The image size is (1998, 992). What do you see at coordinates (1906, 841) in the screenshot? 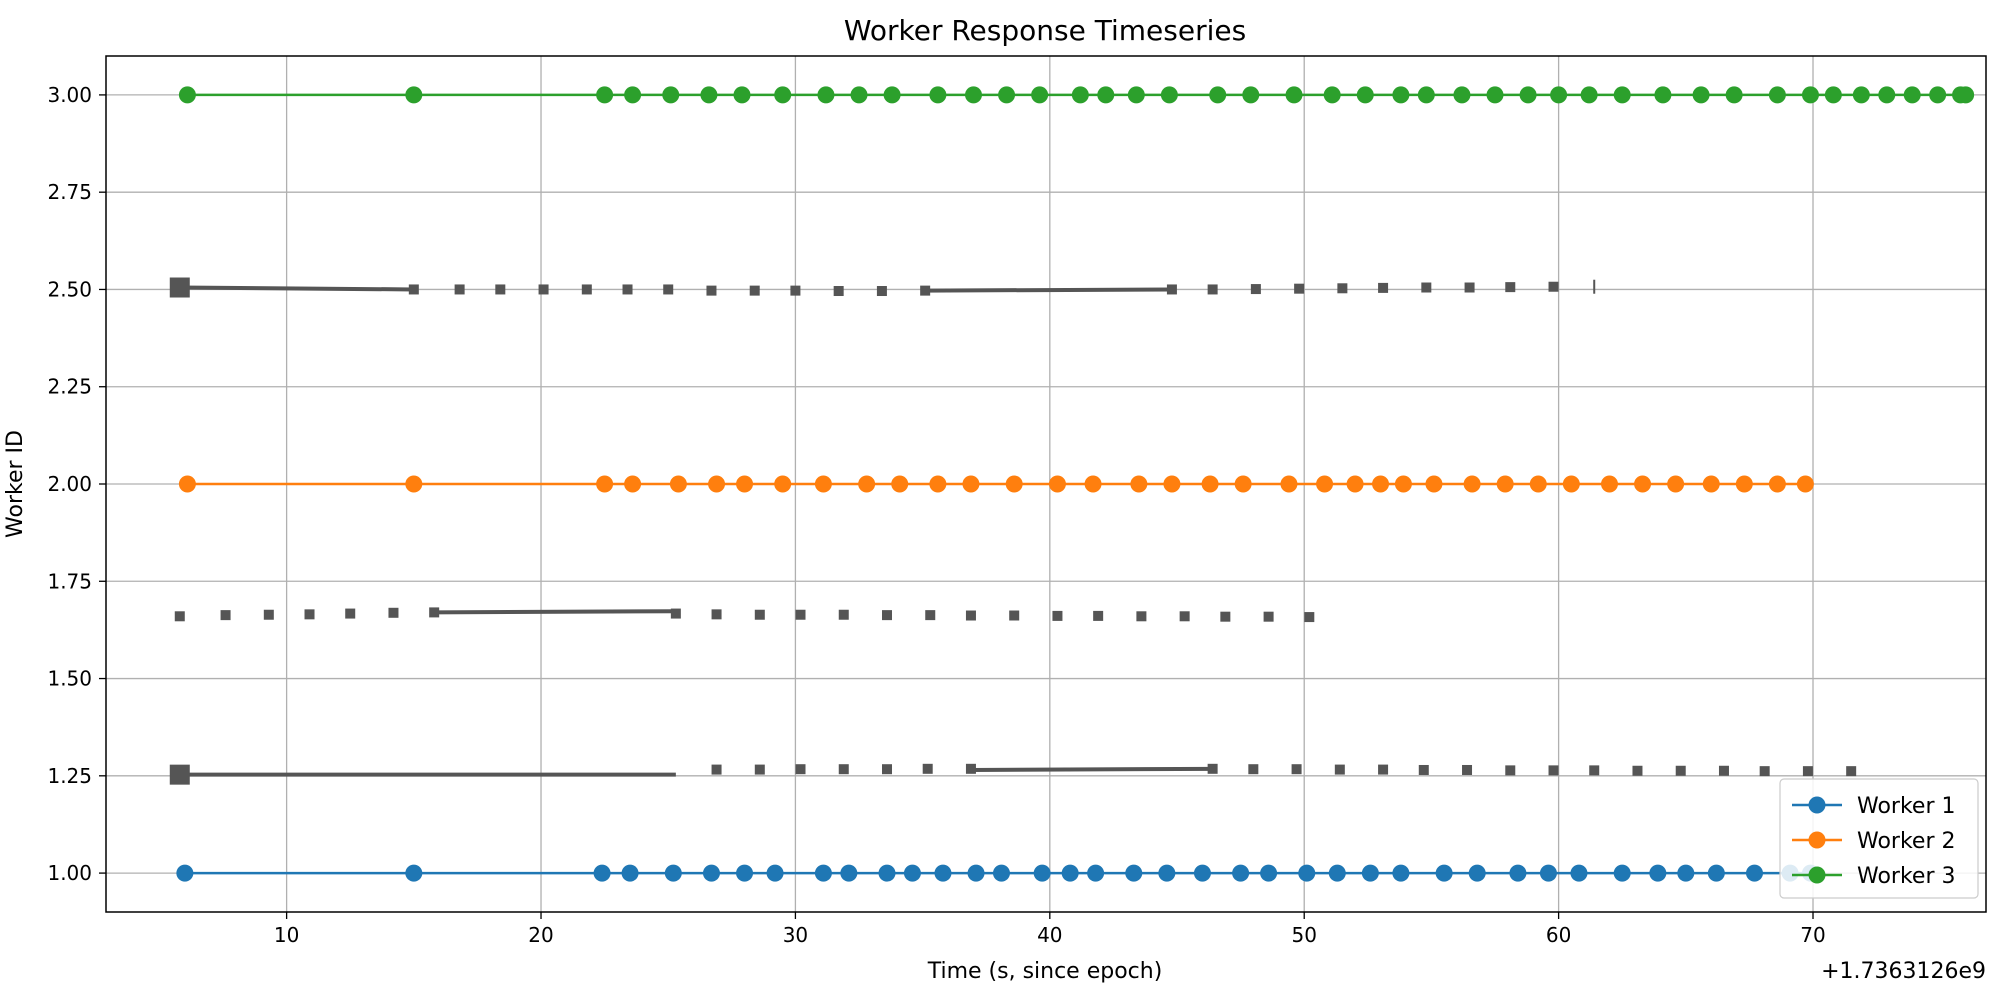
I see `legend-label: Worker 2` at bounding box center [1906, 841].